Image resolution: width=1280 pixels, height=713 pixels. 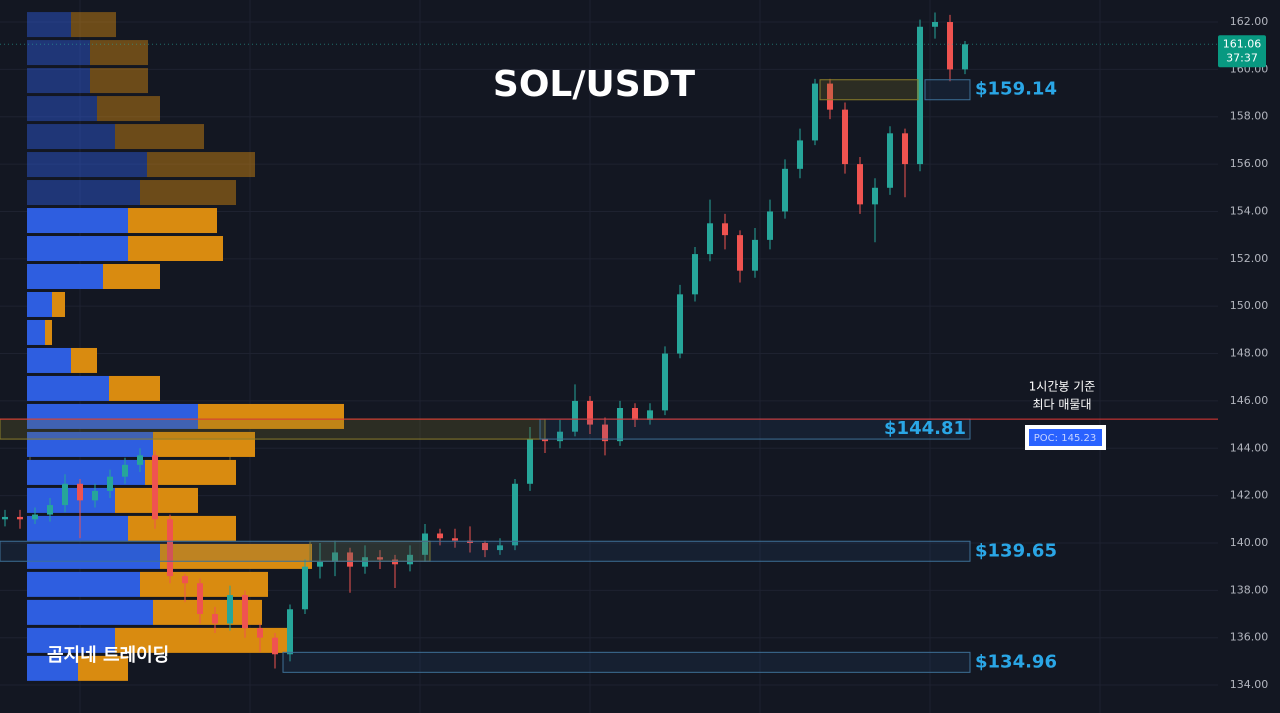 I want to click on y-tick-label: 162.00, so click(x=1249, y=21).